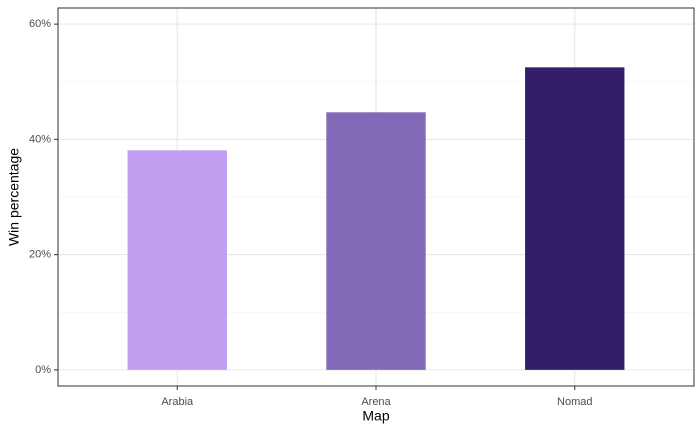  What do you see at coordinates (40, 255) in the screenshot?
I see `y-tick-label: 20%` at bounding box center [40, 255].